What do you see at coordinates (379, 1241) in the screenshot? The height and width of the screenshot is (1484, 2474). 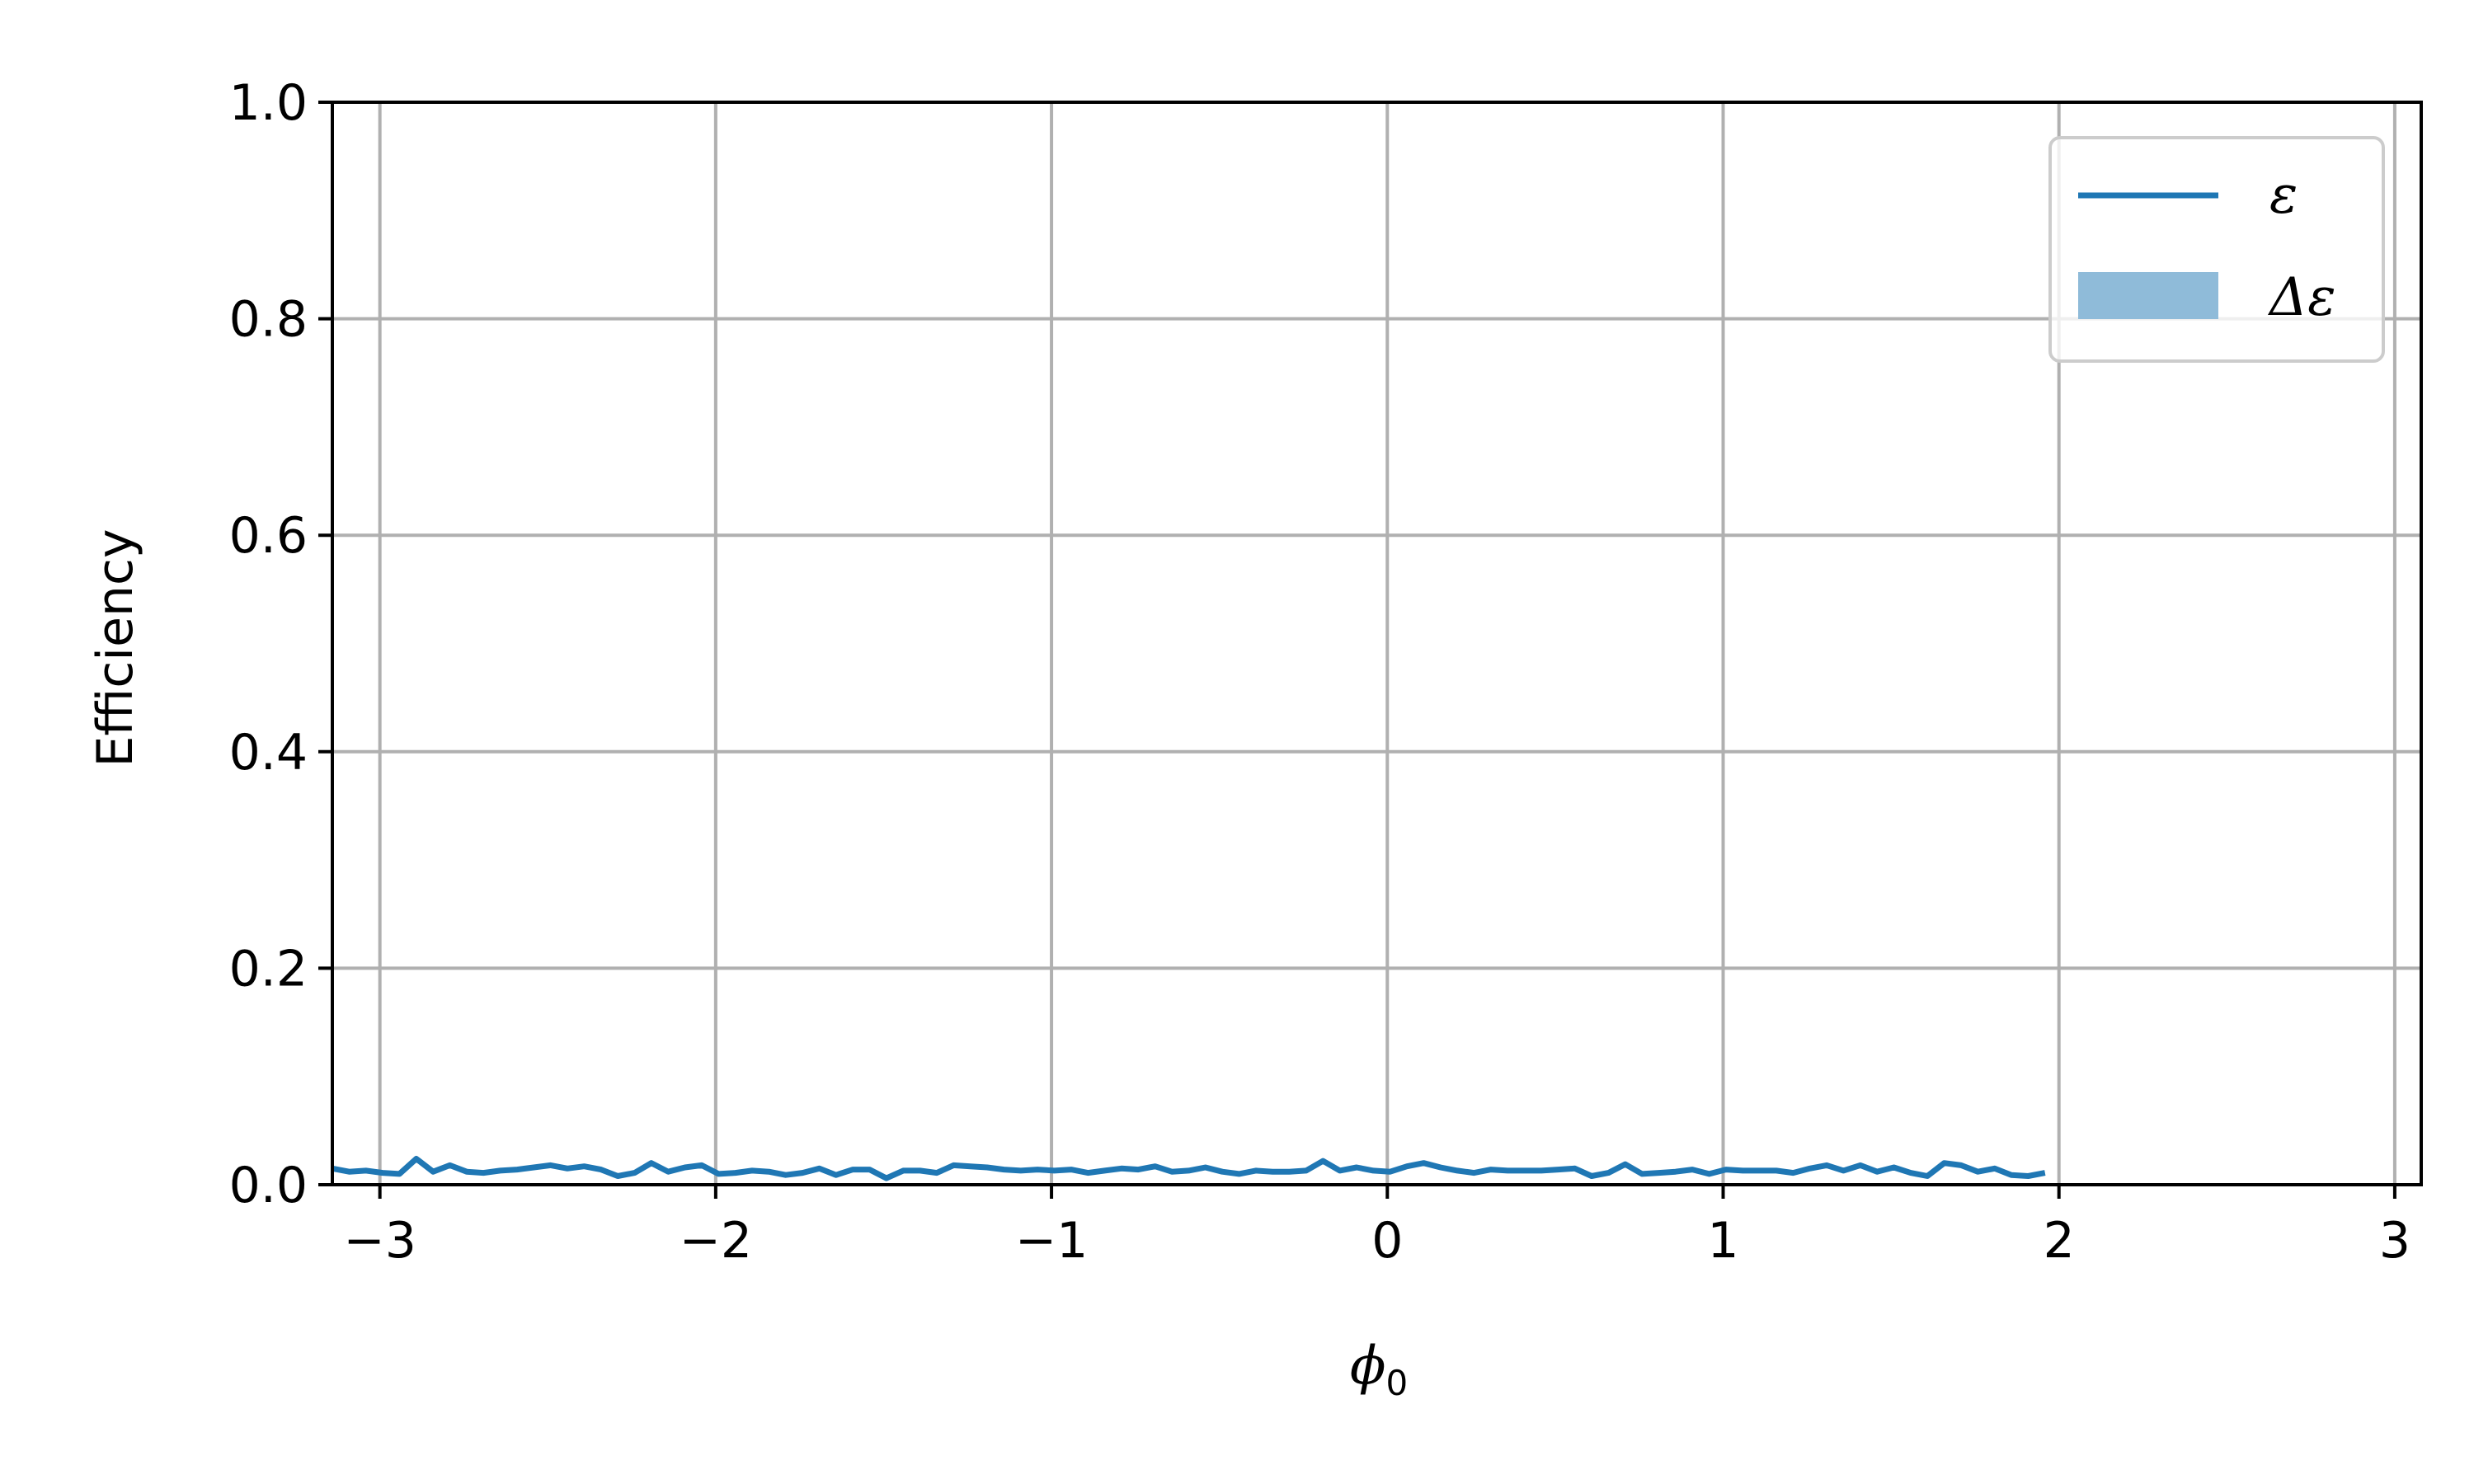 I see `x-tick-label: −3` at bounding box center [379, 1241].